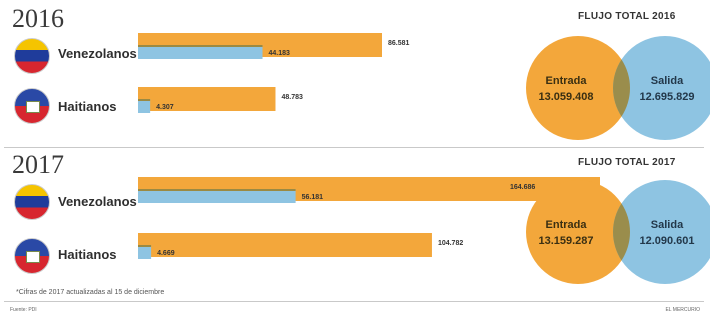  I want to click on salida-value-label: 4.307, so click(165, 107).